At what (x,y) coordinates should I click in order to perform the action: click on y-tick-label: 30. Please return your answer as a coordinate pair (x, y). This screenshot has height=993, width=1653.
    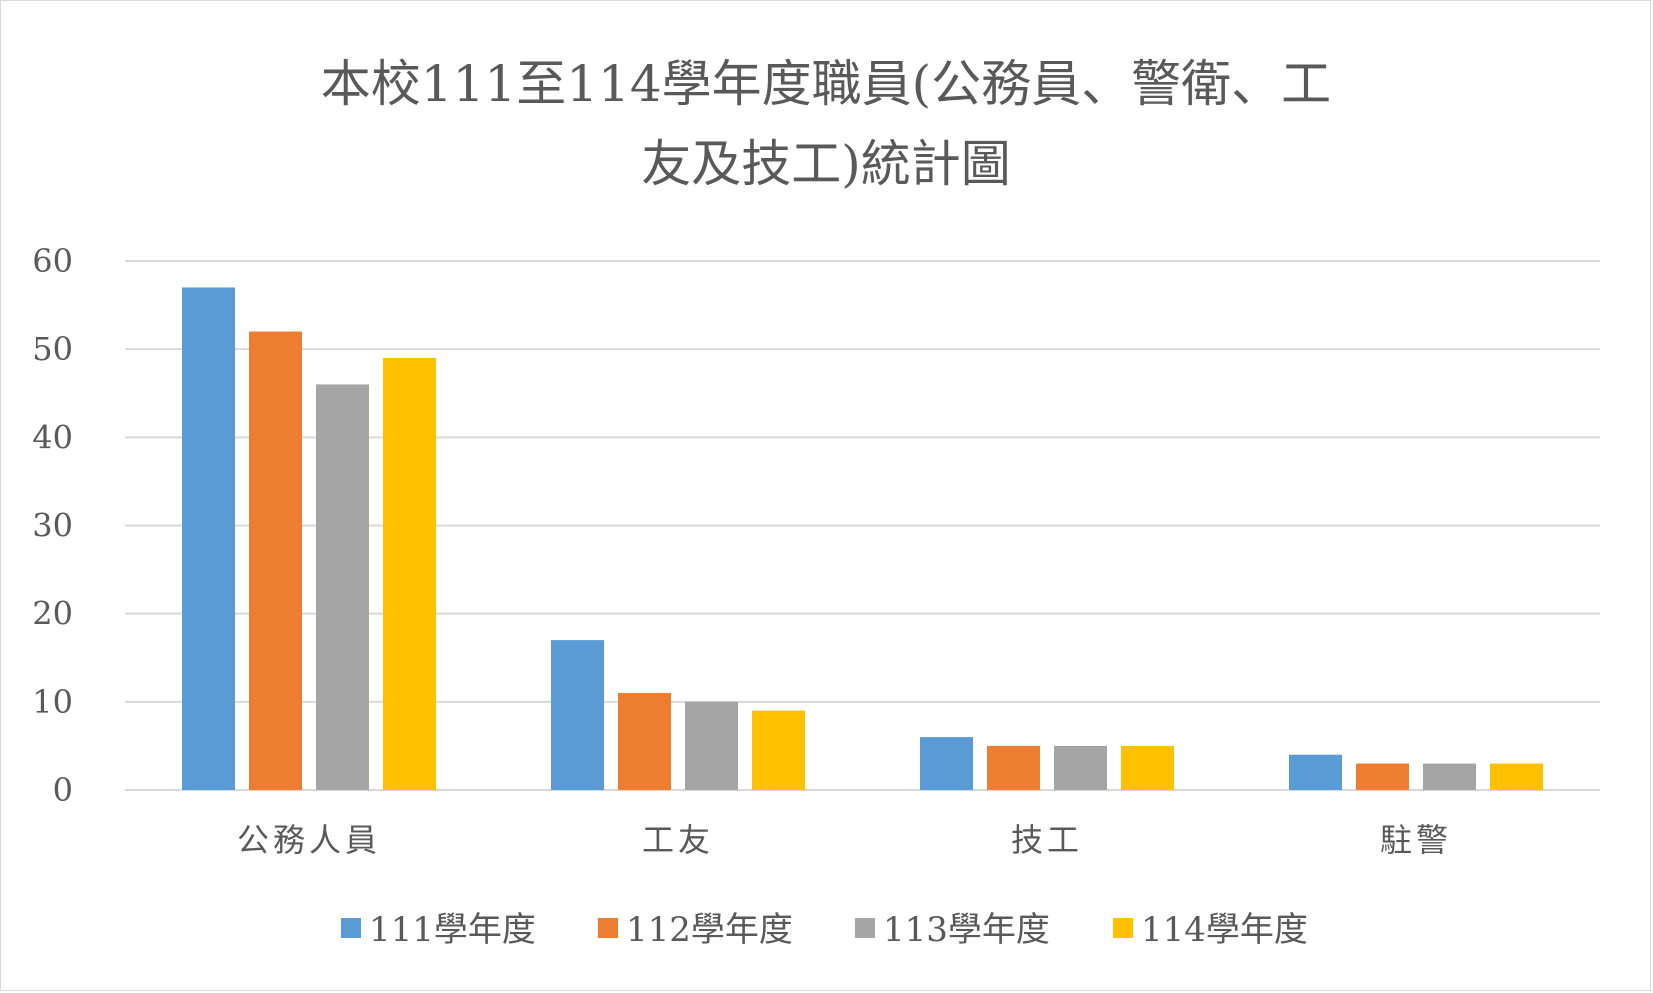
    Looking at the image, I should click on (52, 526).